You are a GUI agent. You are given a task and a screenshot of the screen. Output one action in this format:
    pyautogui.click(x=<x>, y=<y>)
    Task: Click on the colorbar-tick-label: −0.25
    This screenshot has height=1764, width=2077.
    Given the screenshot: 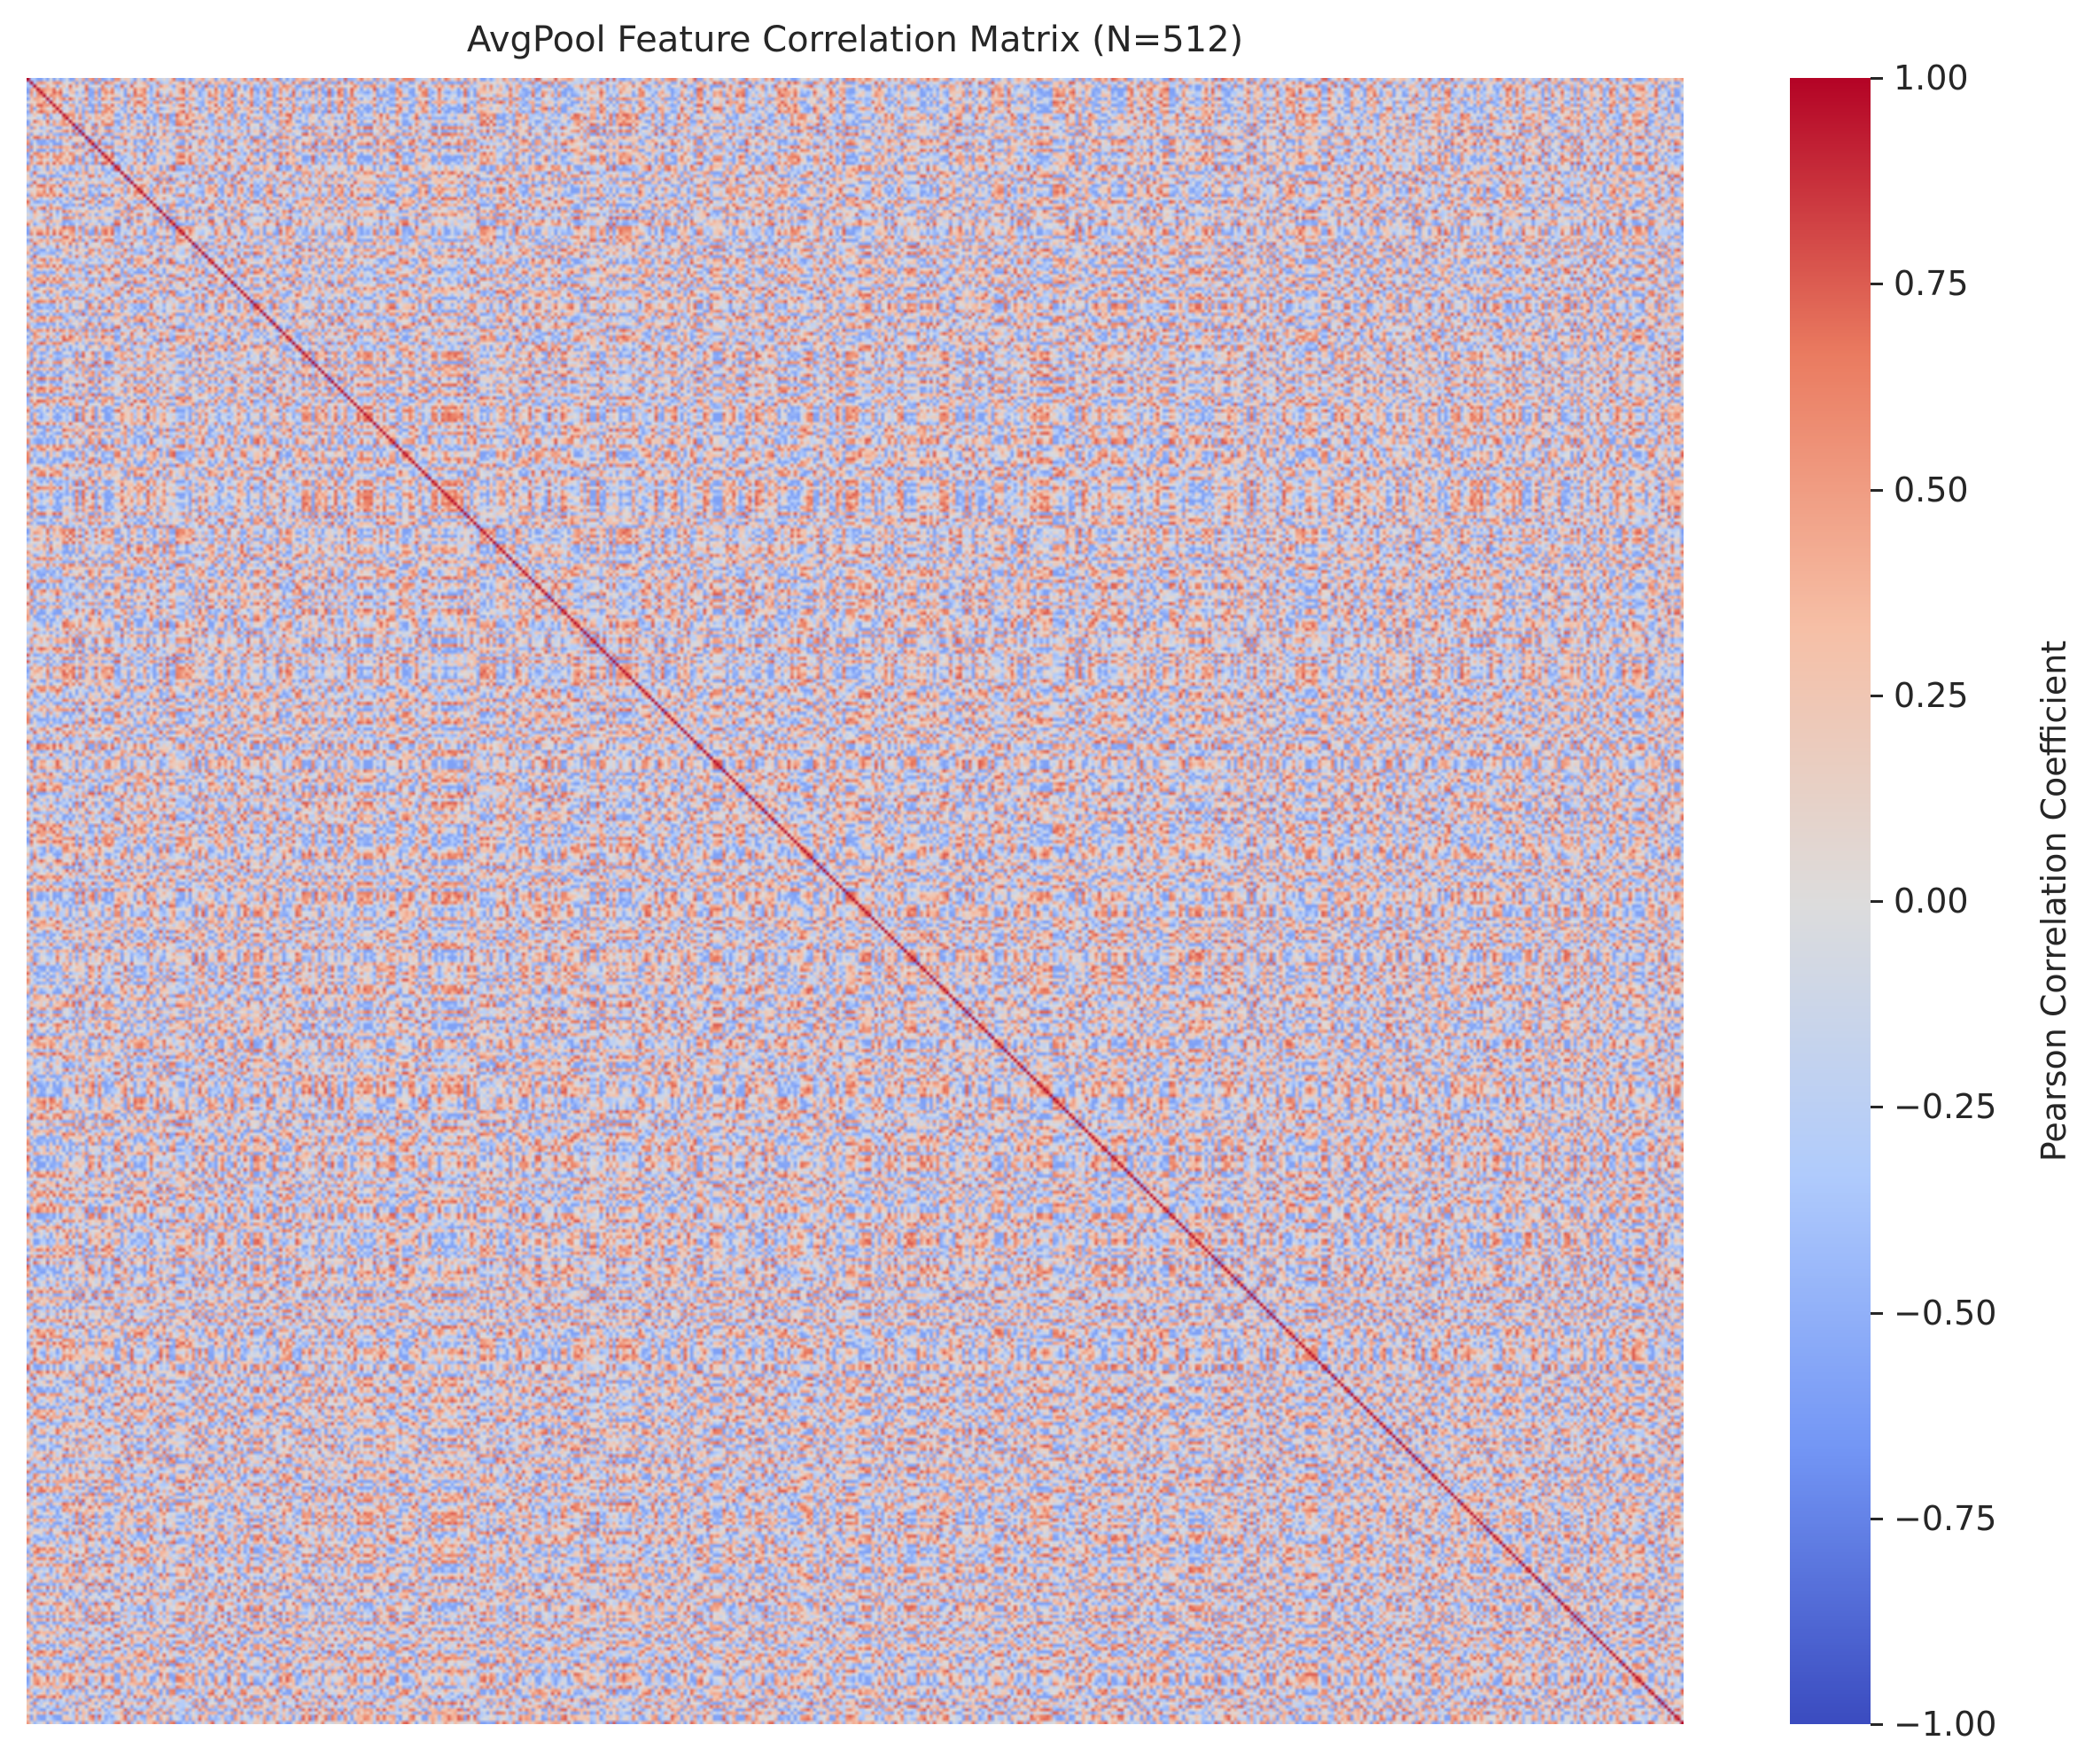 What is the action you would take?
    pyautogui.click(x=1946, y=1106)
    